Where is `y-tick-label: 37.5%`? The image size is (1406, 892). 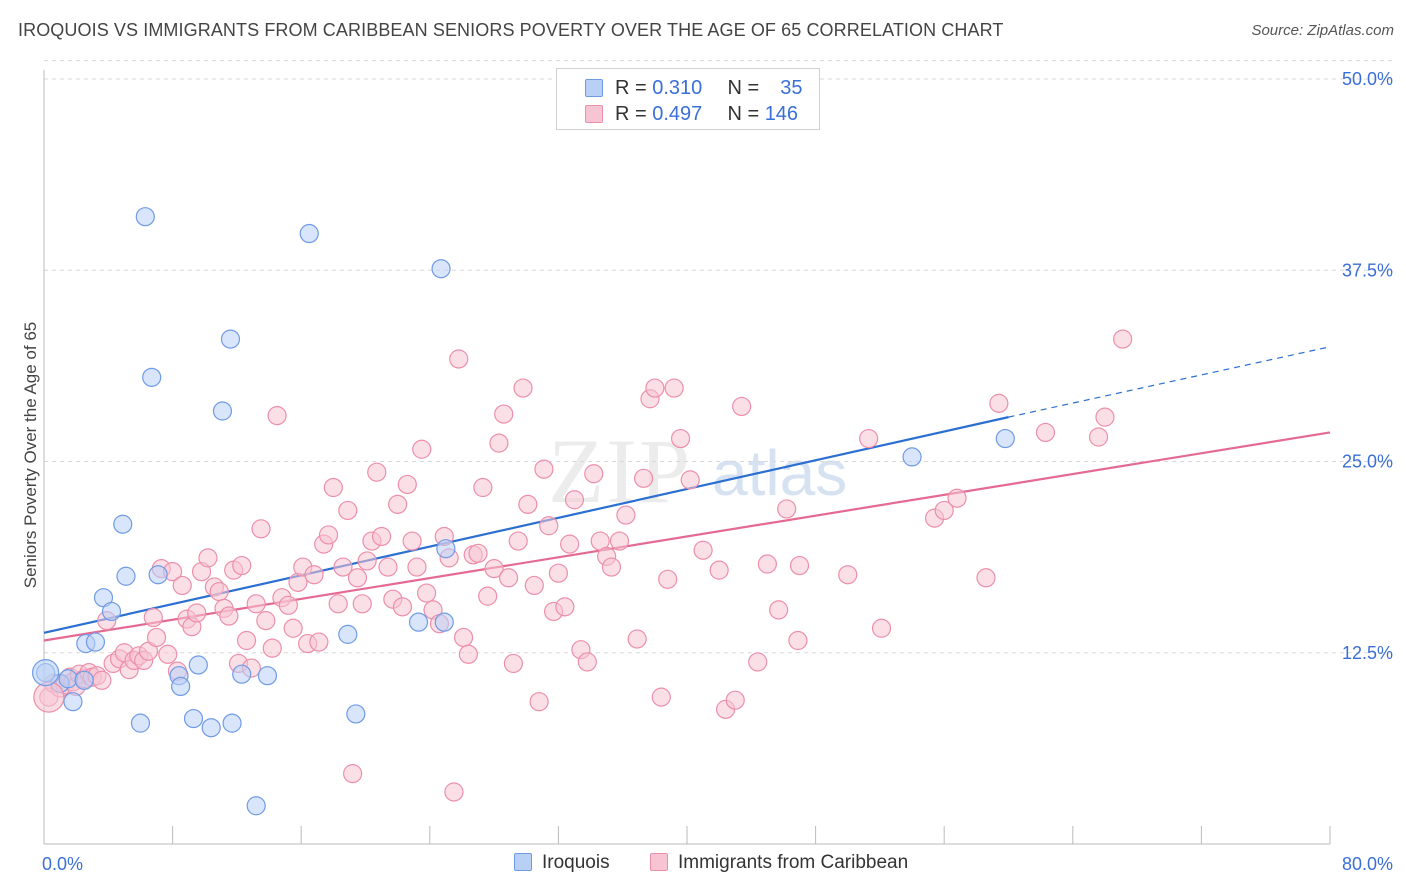
y-tick-label: 37.5% is located at coordinates (1367, 270).